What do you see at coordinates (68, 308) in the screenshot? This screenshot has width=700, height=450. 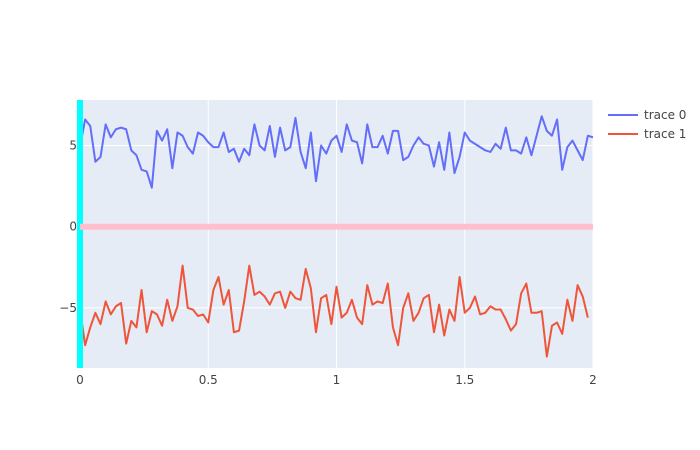 I see `y-tick-label-0: −5` at bounding box center [68, 308].